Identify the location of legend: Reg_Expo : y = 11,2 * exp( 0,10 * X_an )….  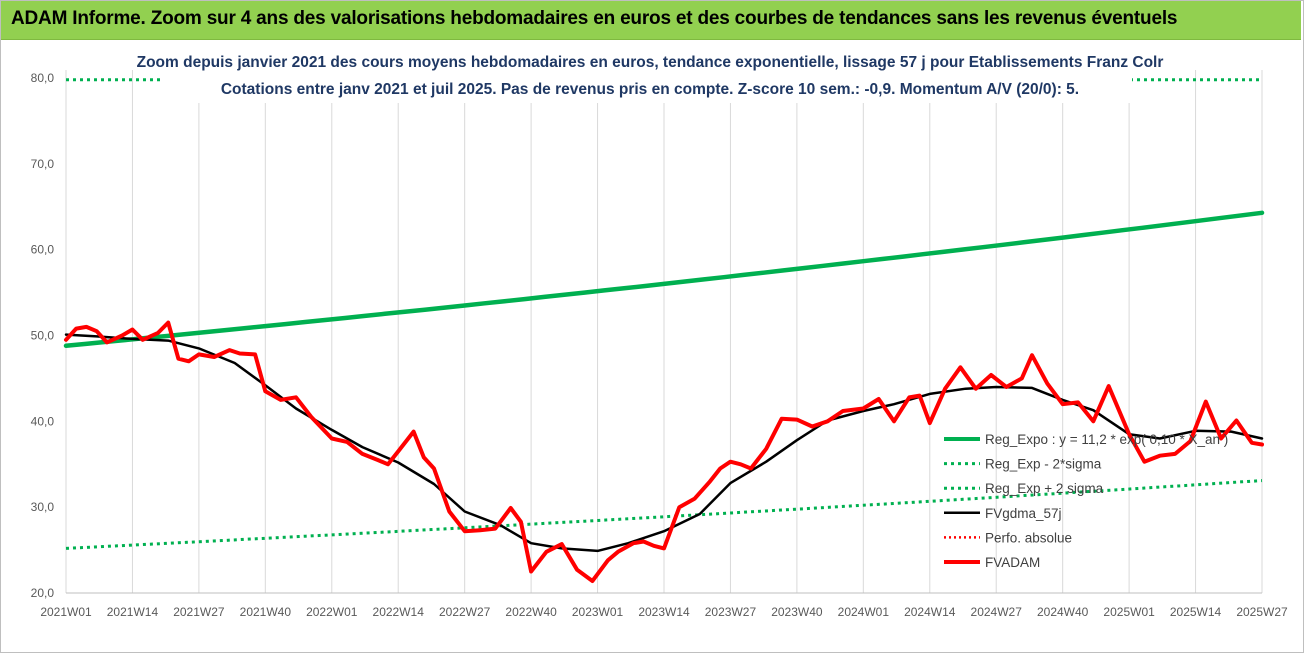
(1086, 501).